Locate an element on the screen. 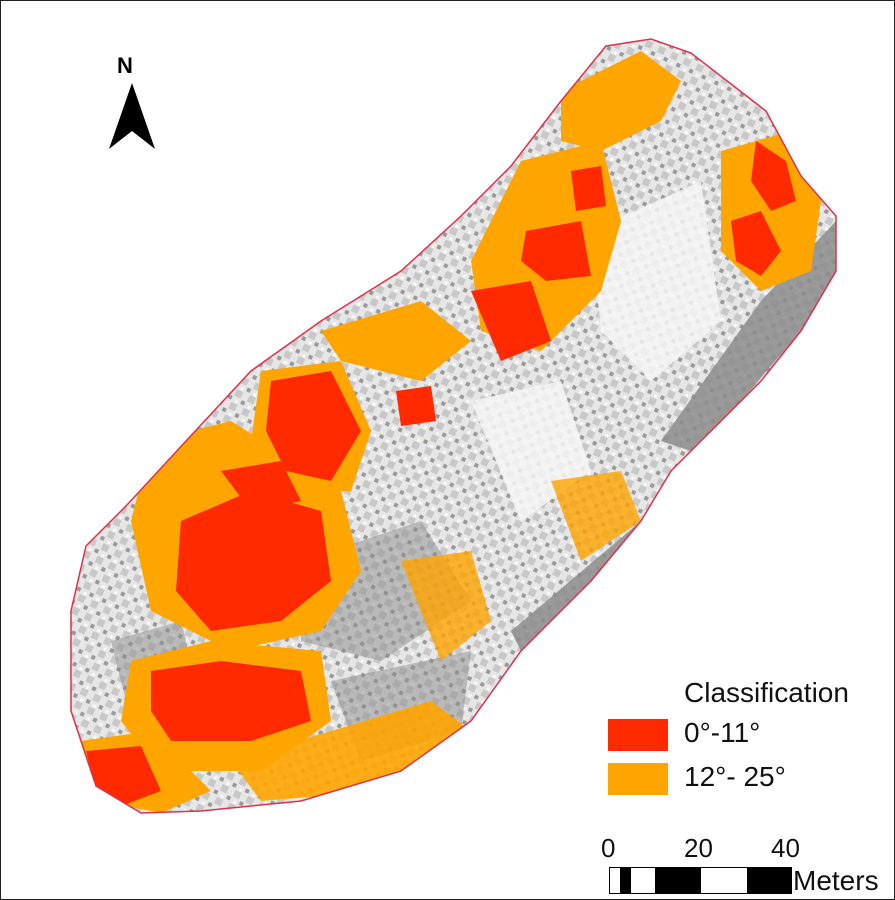 This screenshot has height=900, width=895. legend-label: 0°-11° is located at coordinates (722, 732).